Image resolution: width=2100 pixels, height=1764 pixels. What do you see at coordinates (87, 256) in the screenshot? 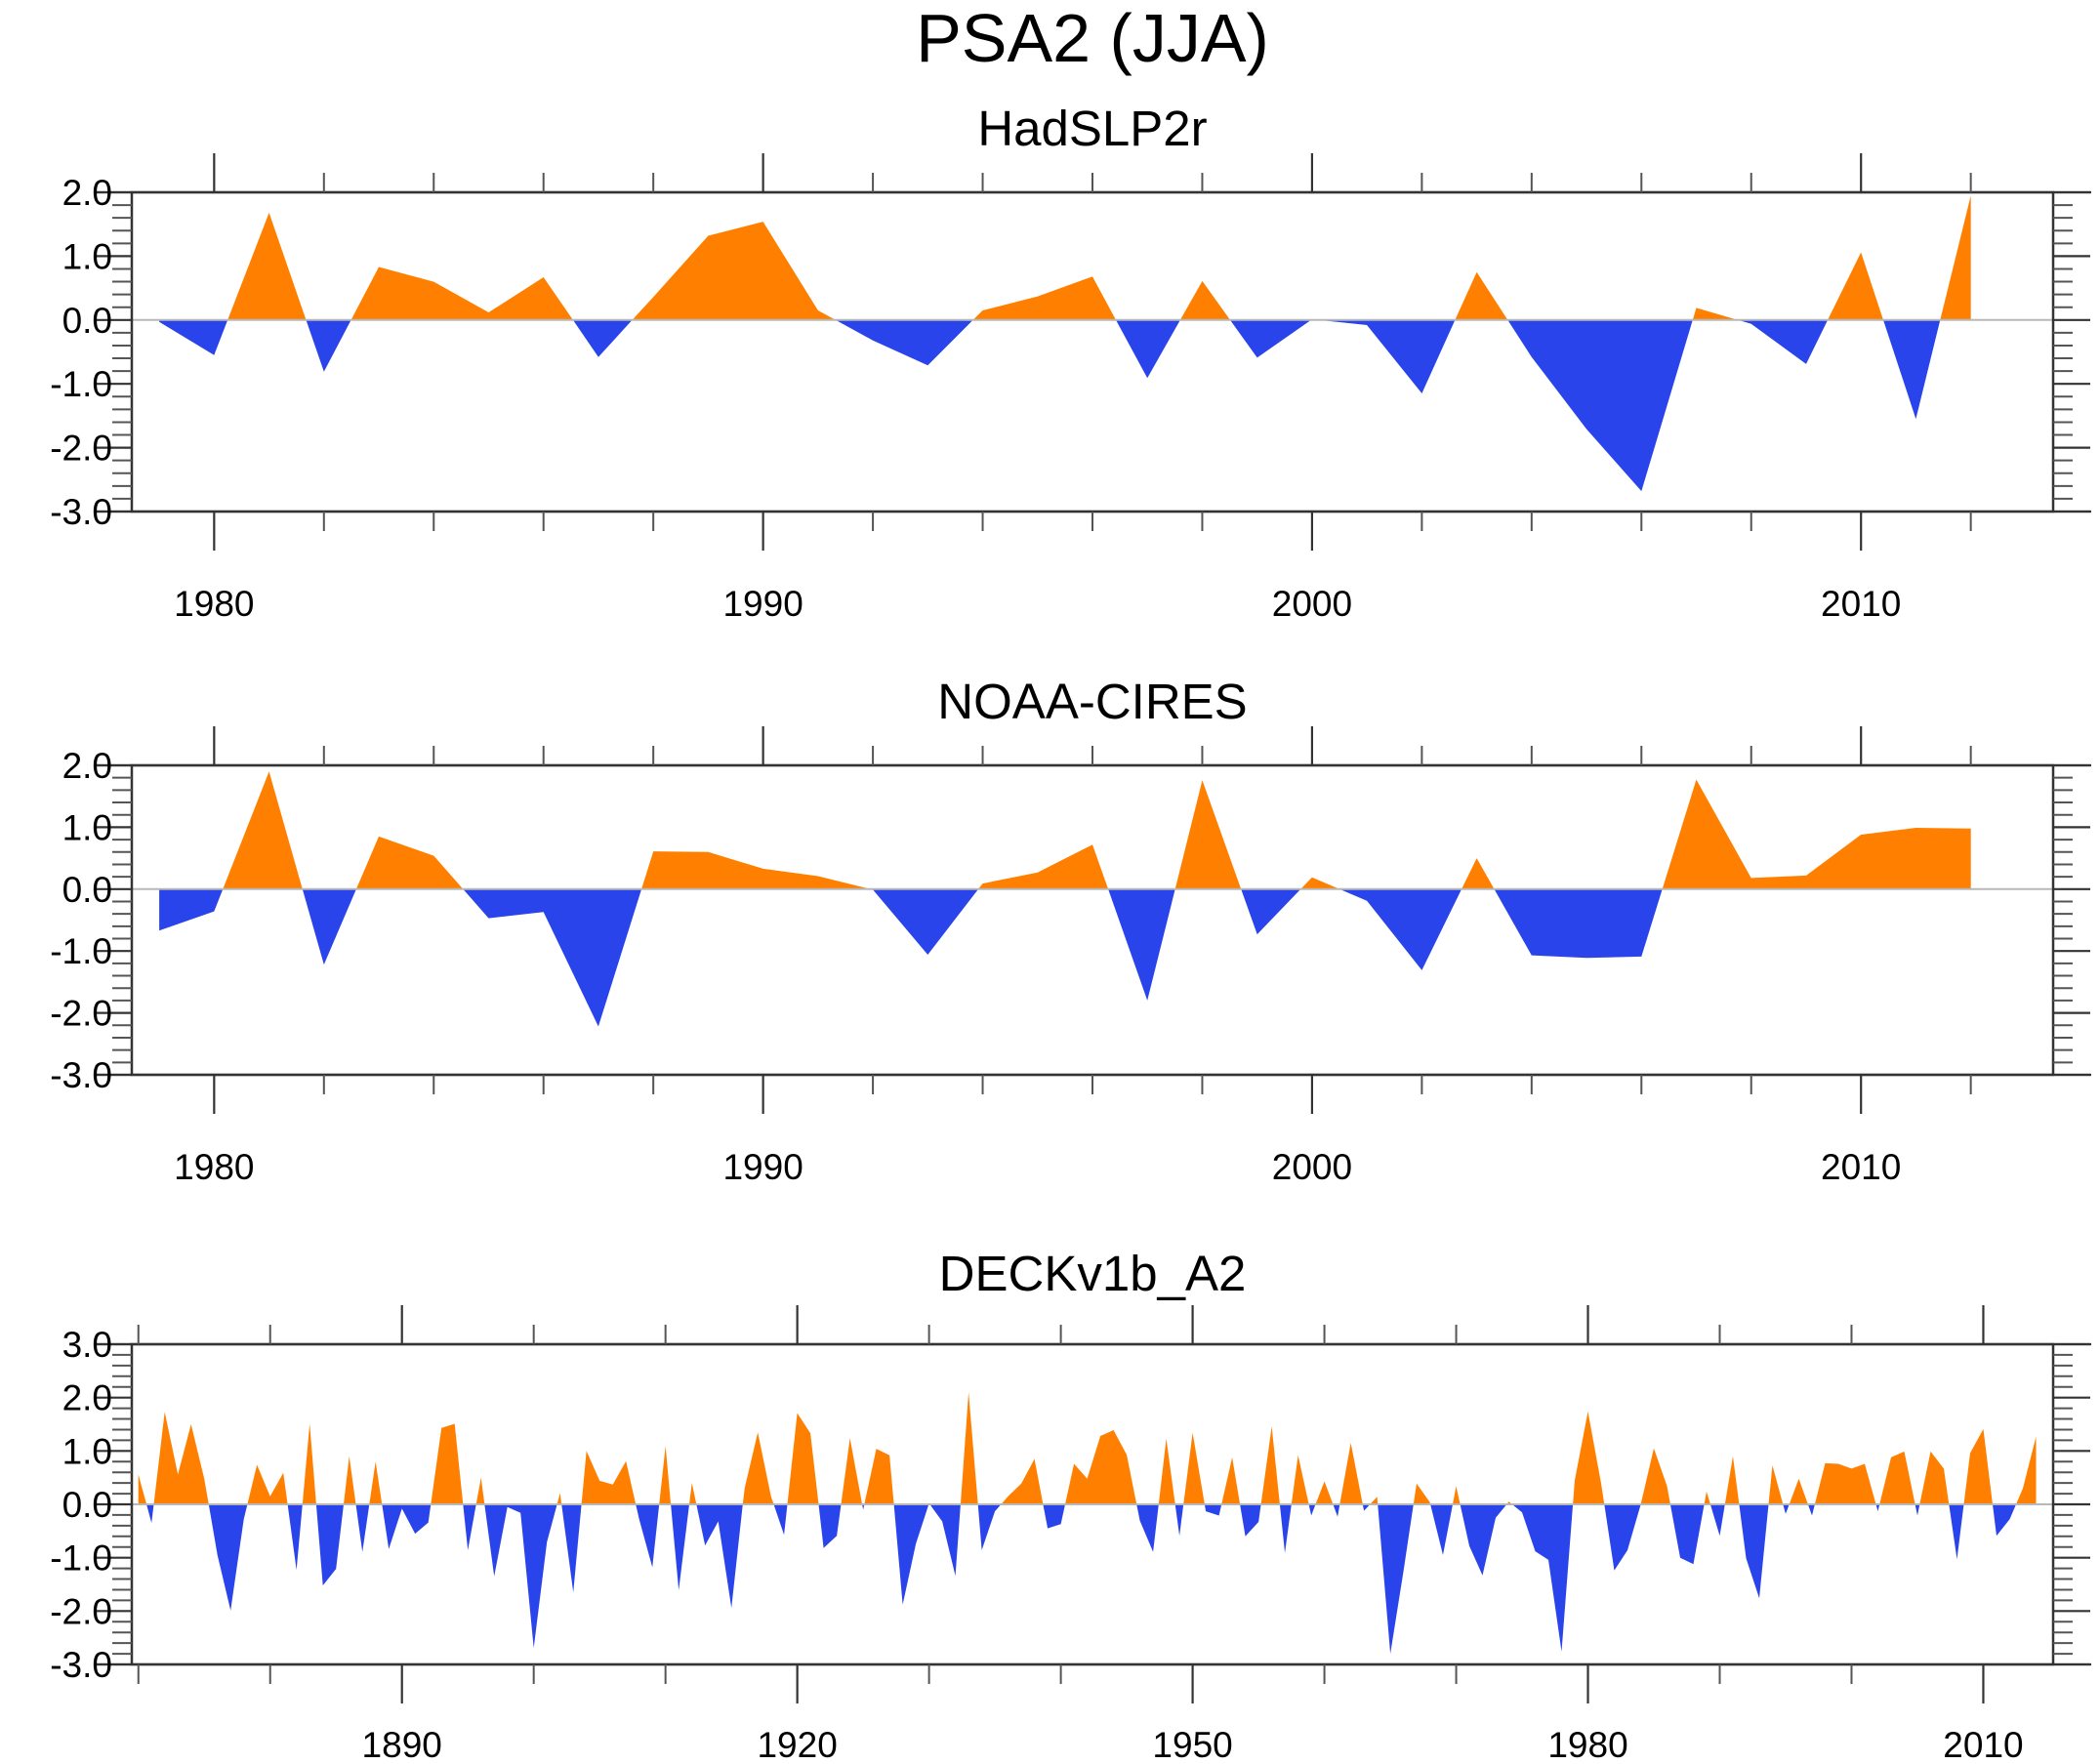
I see `y-tick-label: 1.0` at bounding box center [87, 256].